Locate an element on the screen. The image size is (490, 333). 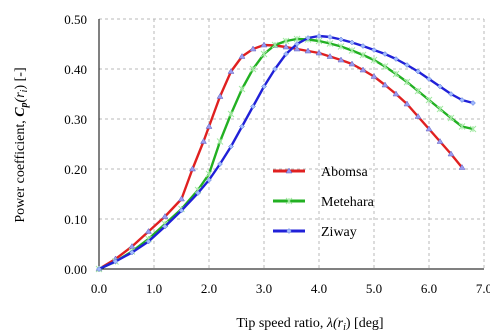
legend-item-metehara: Metehara is located at coordinates (324, 202).